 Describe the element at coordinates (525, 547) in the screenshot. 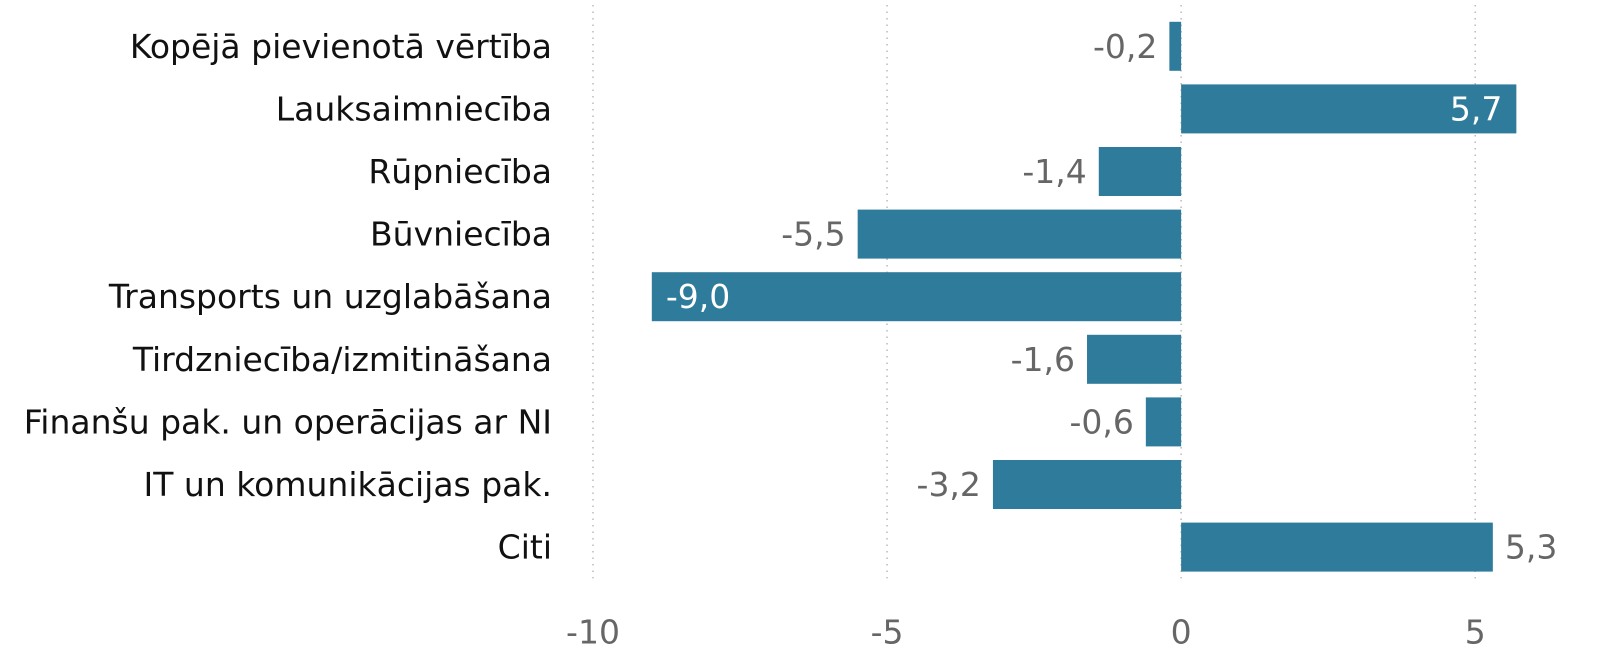

I see `y-tick-label: Citi` at that location.